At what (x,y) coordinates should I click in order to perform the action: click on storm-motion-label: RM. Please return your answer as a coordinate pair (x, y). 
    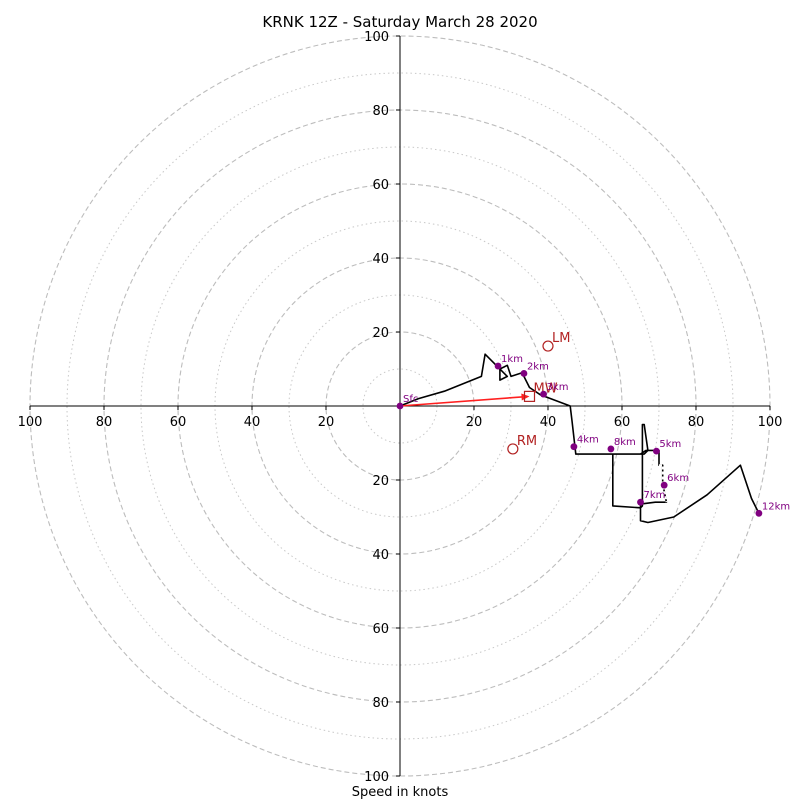
    Looking at the image, I should click on (527, 441).